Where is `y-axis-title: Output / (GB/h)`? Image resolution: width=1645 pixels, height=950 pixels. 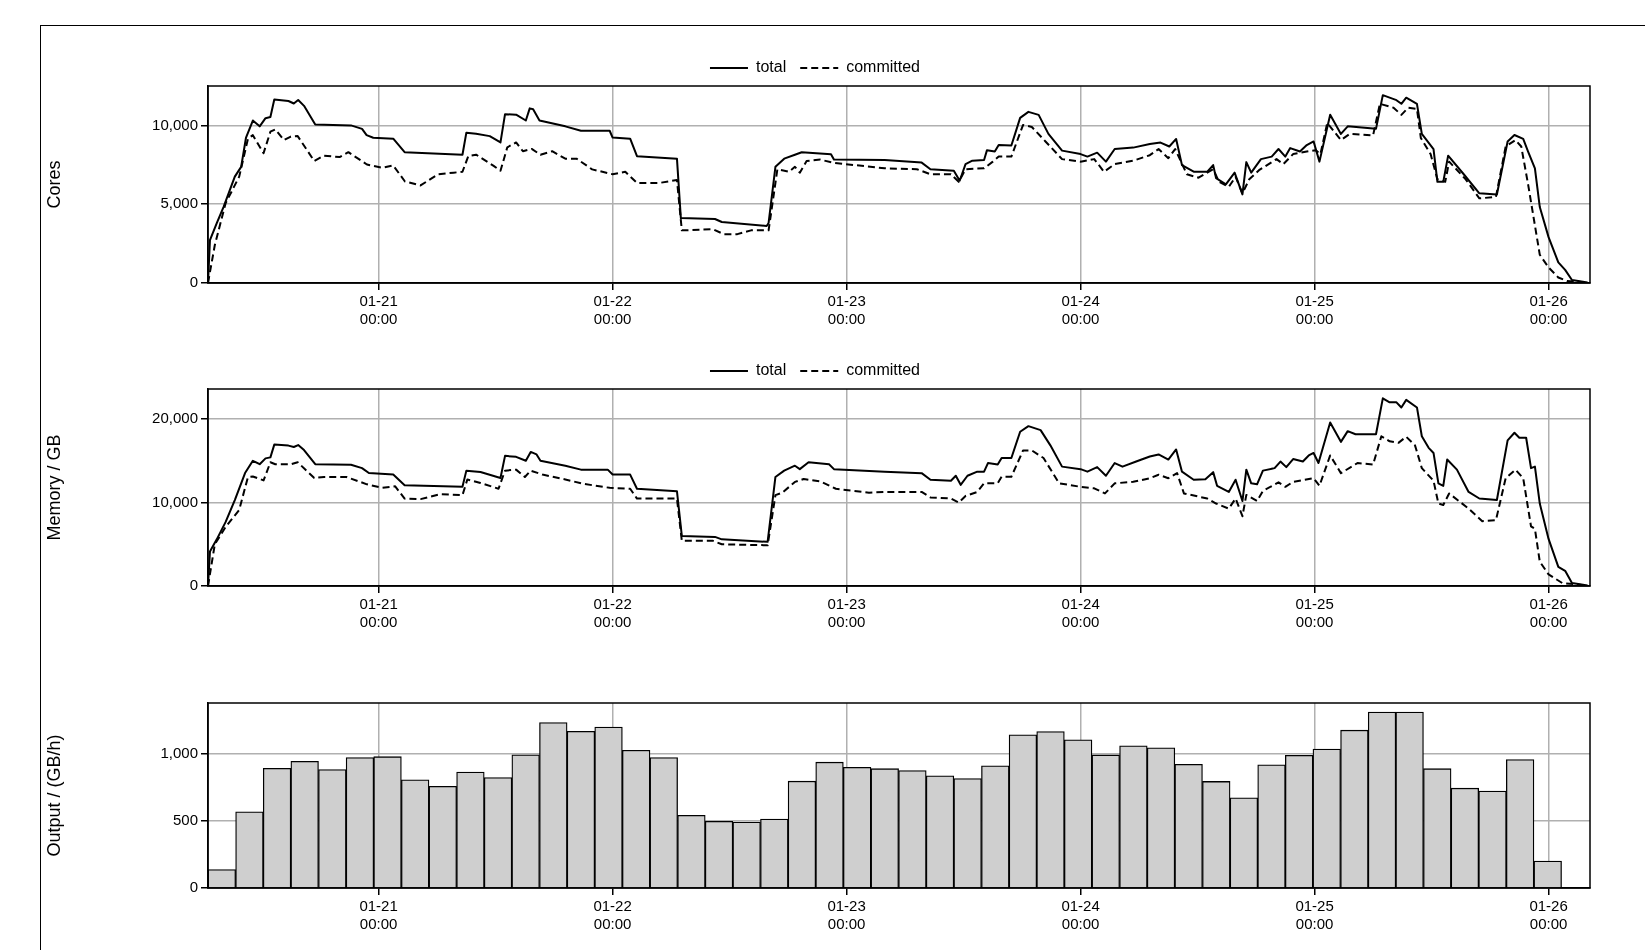 y-axis-title: Output / (GB/h) is located at coordinates (53, 795).